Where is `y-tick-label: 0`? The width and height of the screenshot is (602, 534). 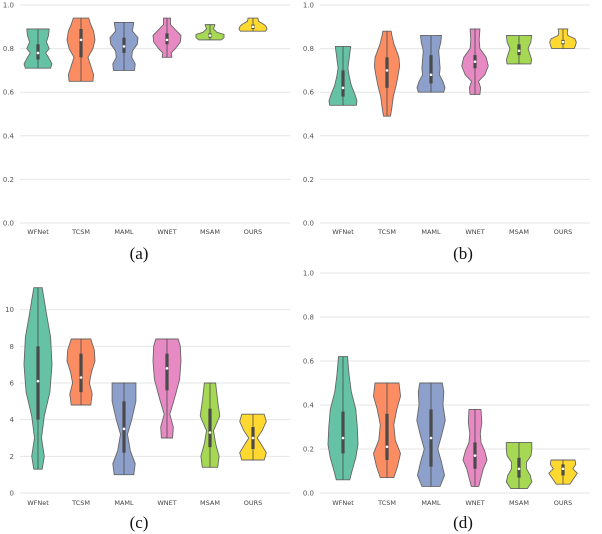 y-tick-label: 0 is located at coordinates (12, 494).